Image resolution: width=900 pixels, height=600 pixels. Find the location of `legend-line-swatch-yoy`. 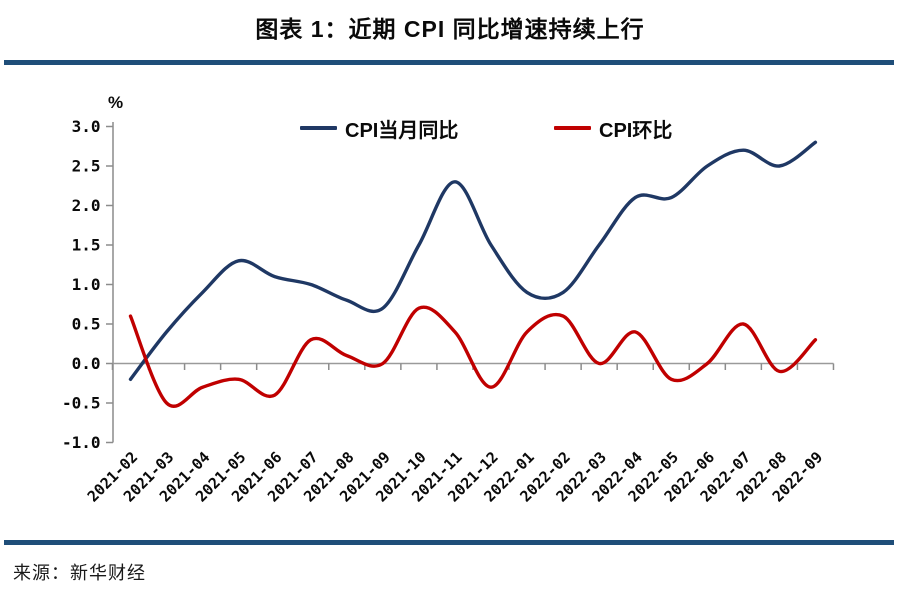

legend-line-swatch-yoy is located at coordinates (318, 128).